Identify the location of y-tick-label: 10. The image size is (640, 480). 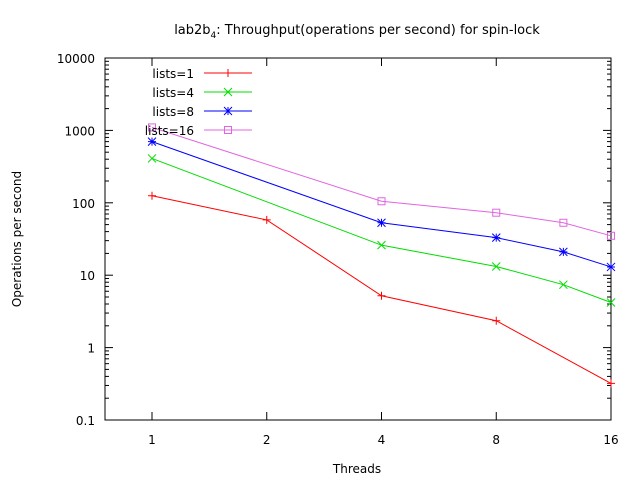
(87, 276).